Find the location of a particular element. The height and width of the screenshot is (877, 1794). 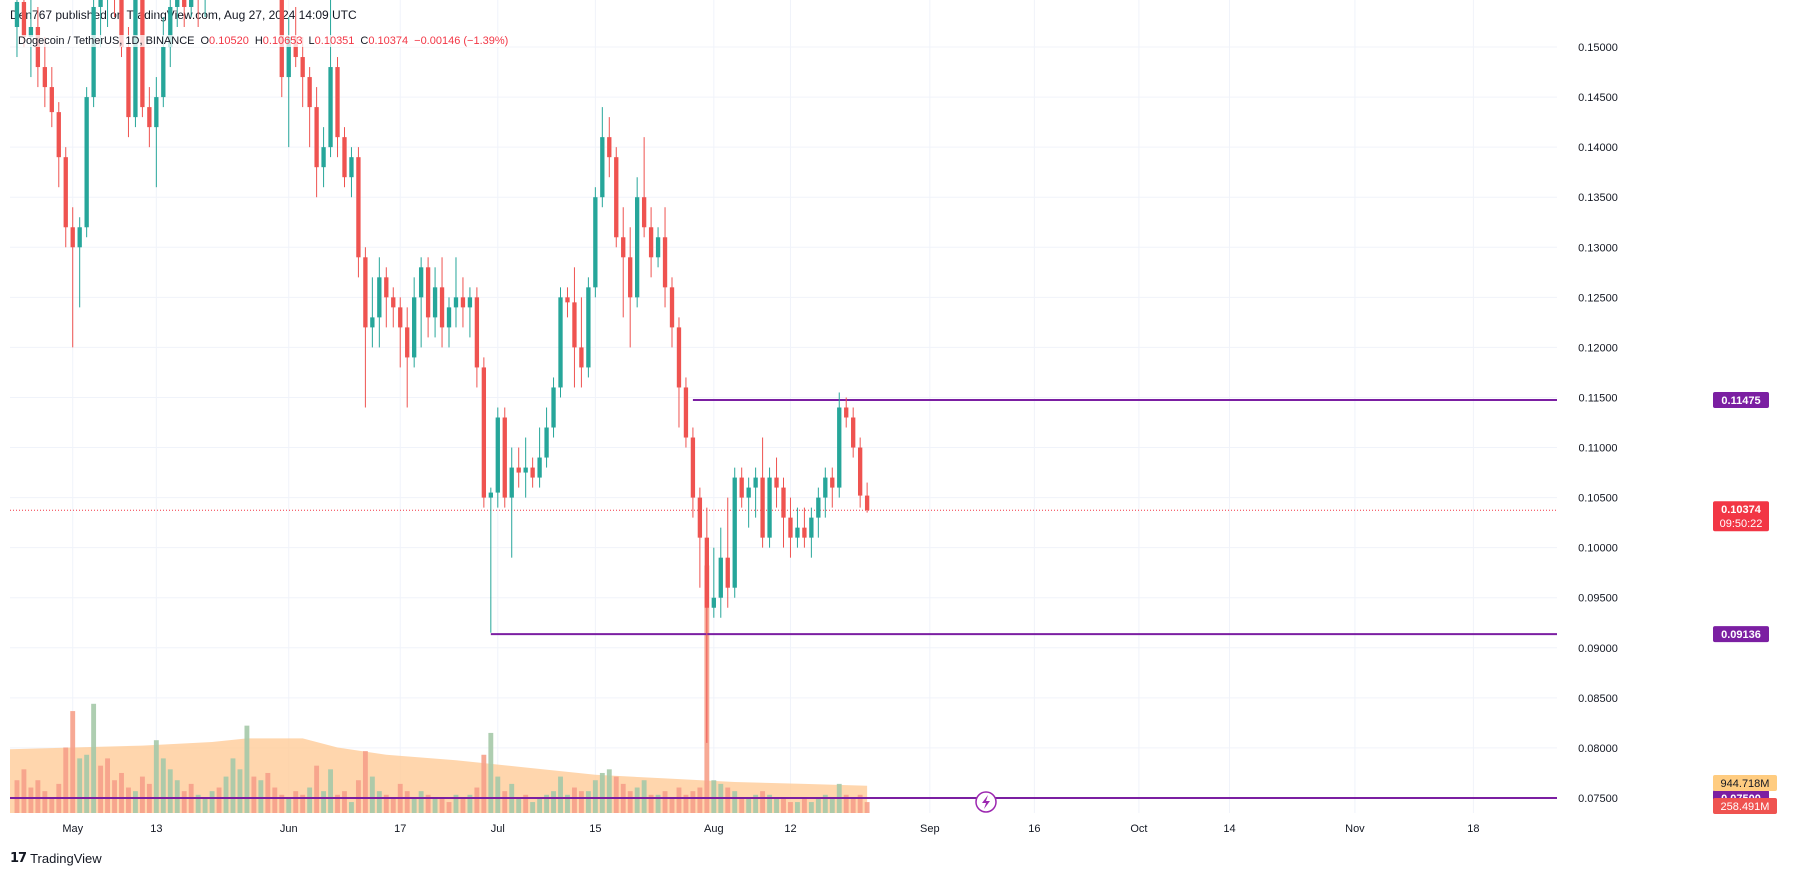

x-tick-label: 13 is located at coordinates (156, 829).